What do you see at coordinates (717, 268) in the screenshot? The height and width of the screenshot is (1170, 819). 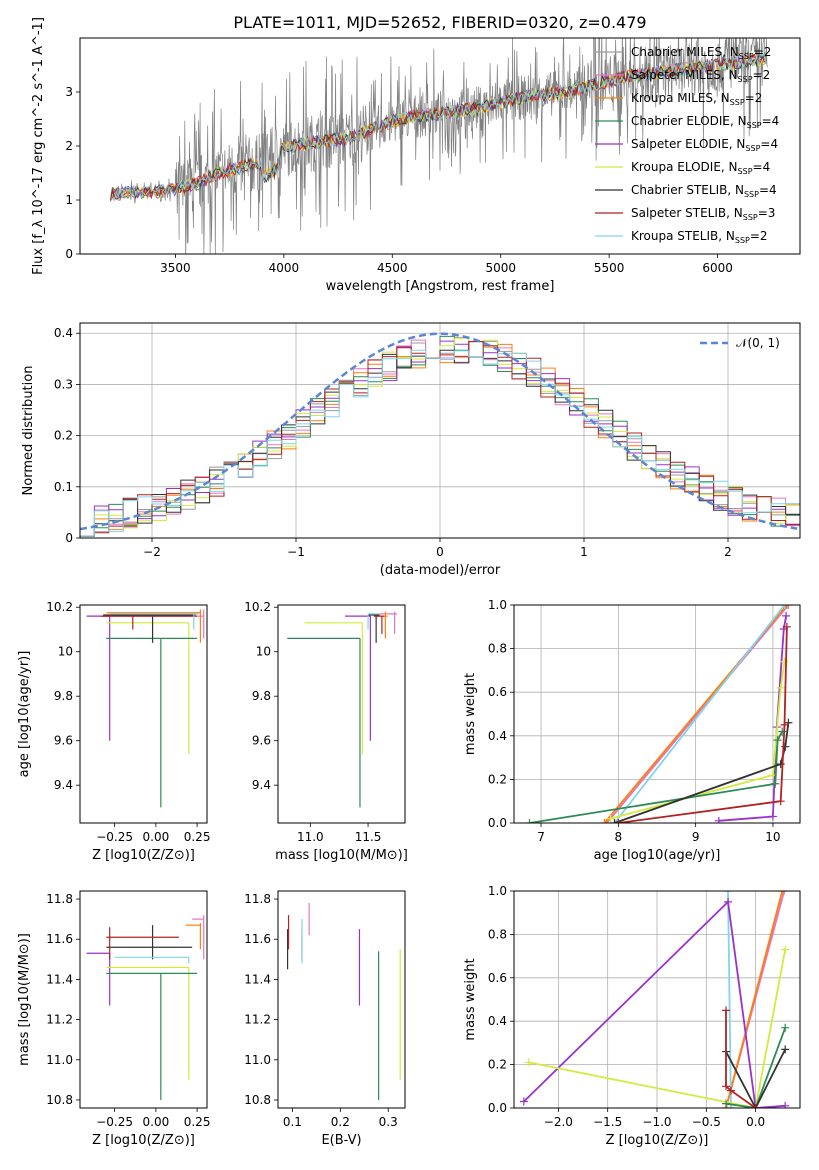 I see `x-tick-label: 6000` at bounding box center [717, 268].